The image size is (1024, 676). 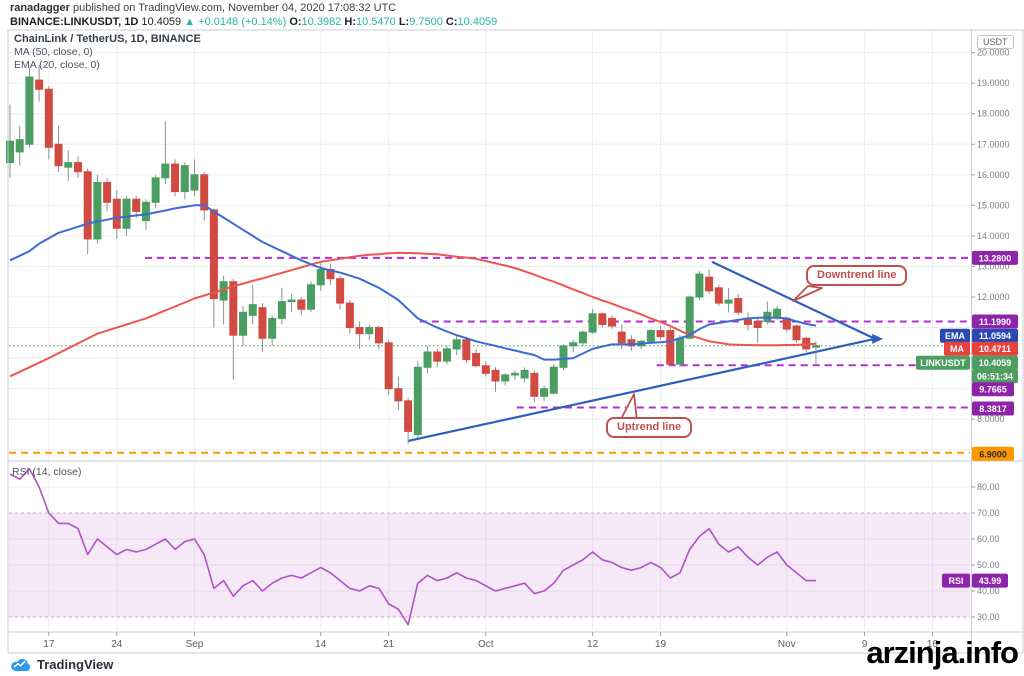 What do you see at coordinates (857, 275) in the screenshot?
I see `downtrend-annotation: Downtrend line` at bounding box center [857, 275].